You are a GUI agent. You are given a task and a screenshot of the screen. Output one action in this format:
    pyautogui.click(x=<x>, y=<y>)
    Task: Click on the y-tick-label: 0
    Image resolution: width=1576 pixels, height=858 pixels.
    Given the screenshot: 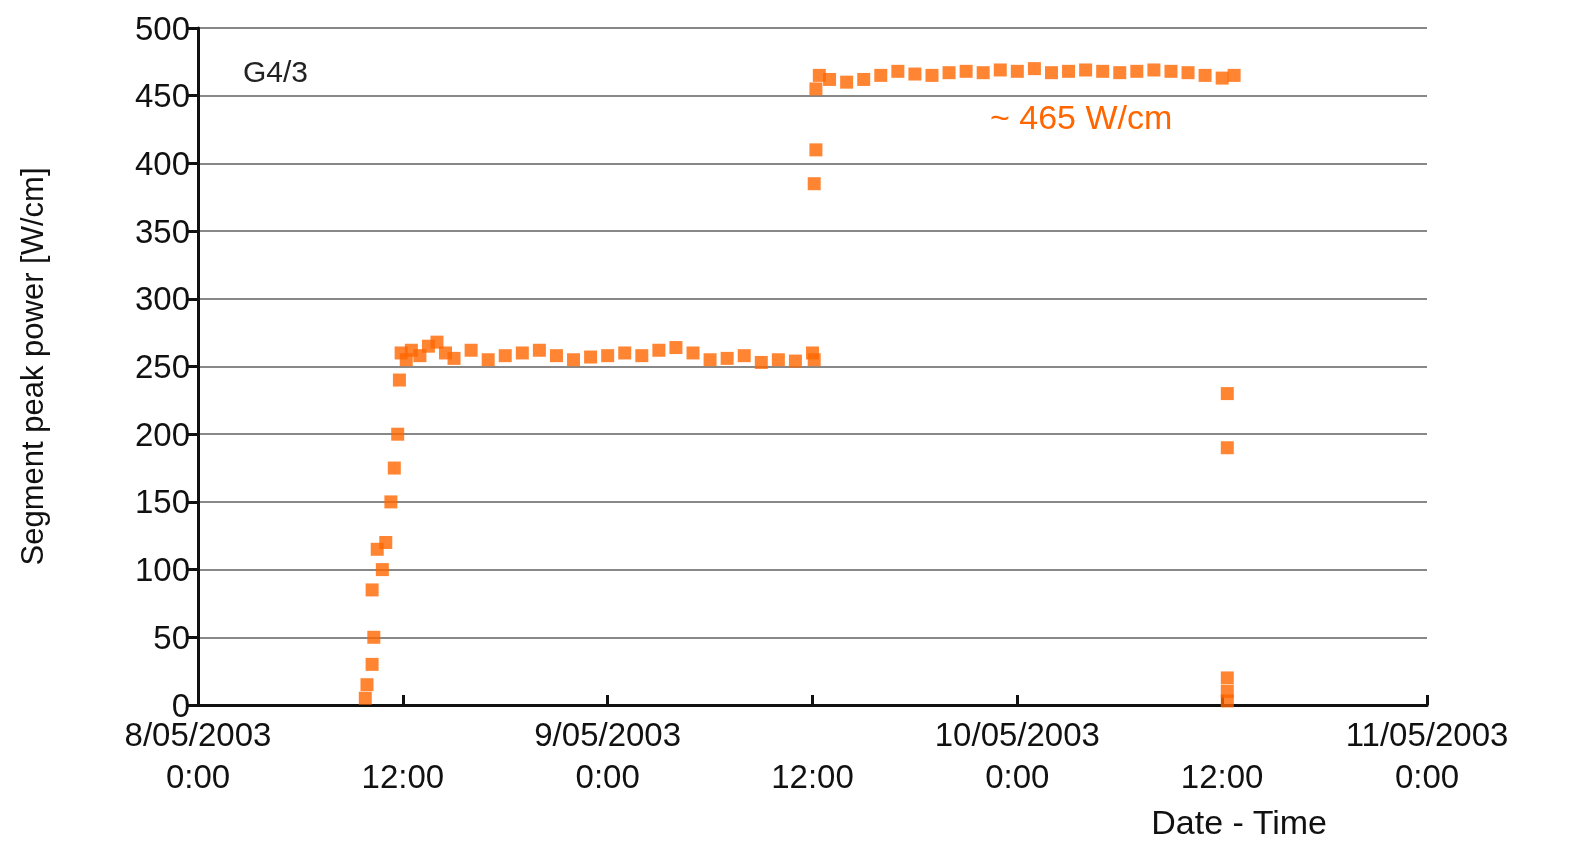 What is the action you would take?
    pyautogui.click(x=180, y=705)
    